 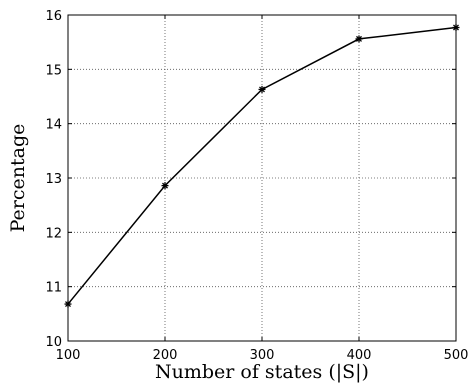 What do you see at coordinates (18, 178) in the screenshot?
I see `y-axis-label: Percentage` at bounding box center [18, 178].